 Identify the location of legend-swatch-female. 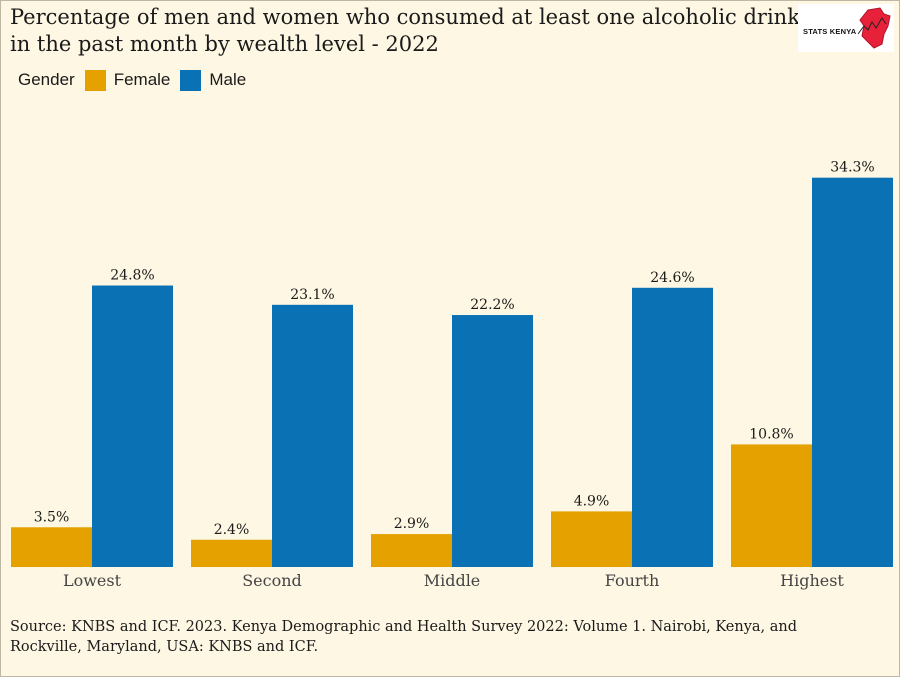
(95, 80).